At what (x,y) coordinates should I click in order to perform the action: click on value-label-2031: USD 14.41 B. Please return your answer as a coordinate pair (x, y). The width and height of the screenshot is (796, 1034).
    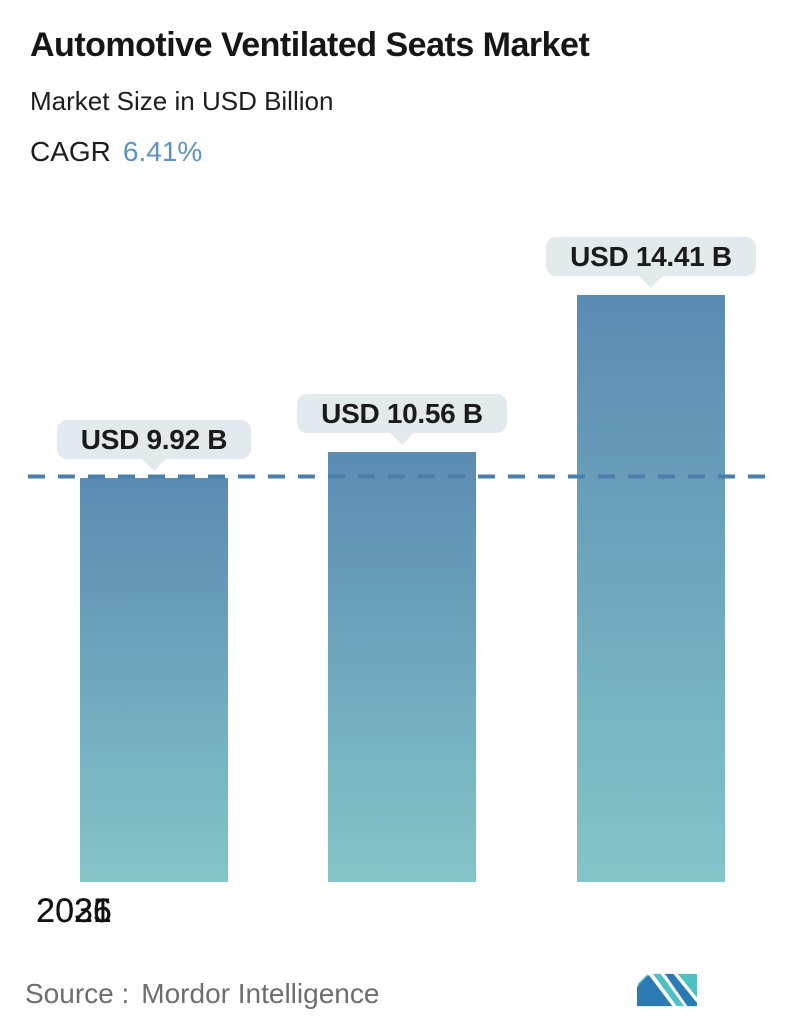
    Looking at the image, I should click on (651, 256).